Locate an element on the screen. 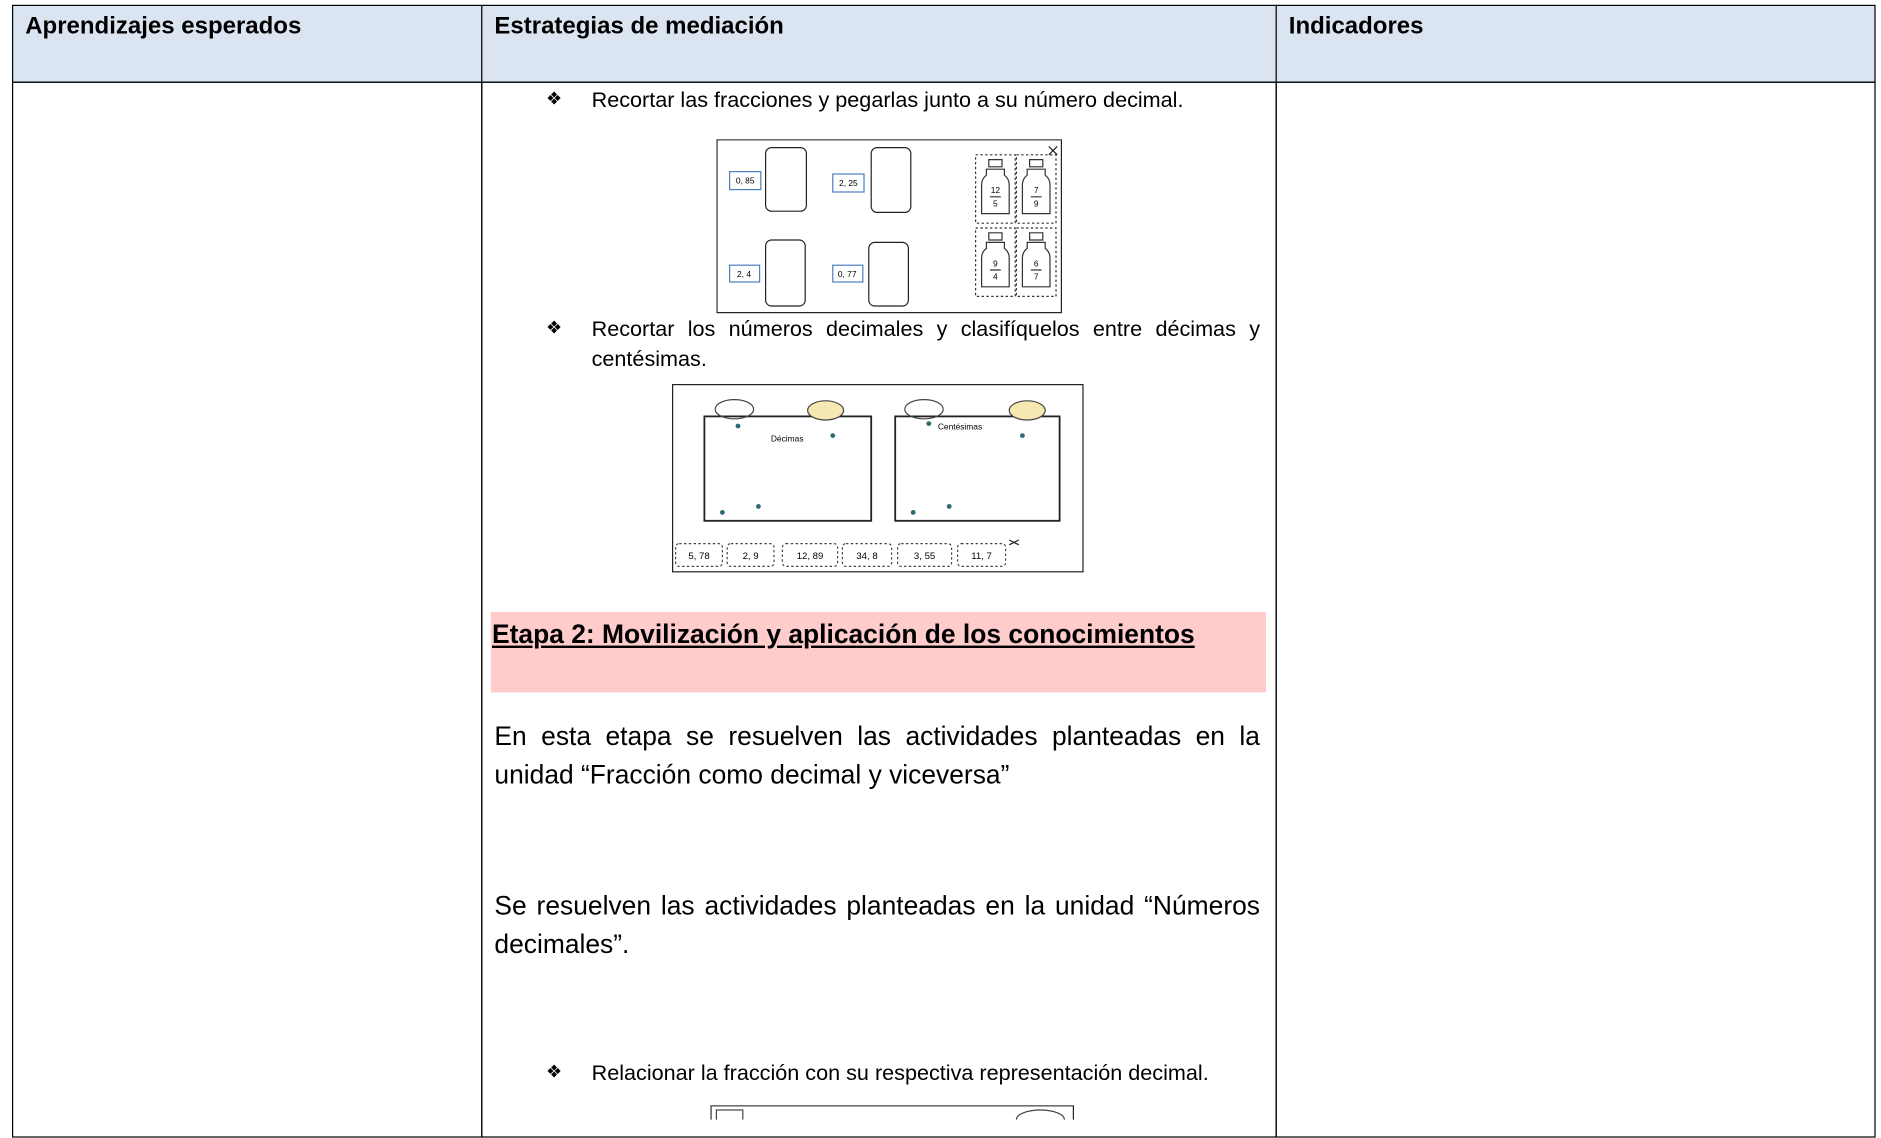 This screenshot has width=1881, height=1138. number-label: 5, 78 is located at coordinates (698, 556).